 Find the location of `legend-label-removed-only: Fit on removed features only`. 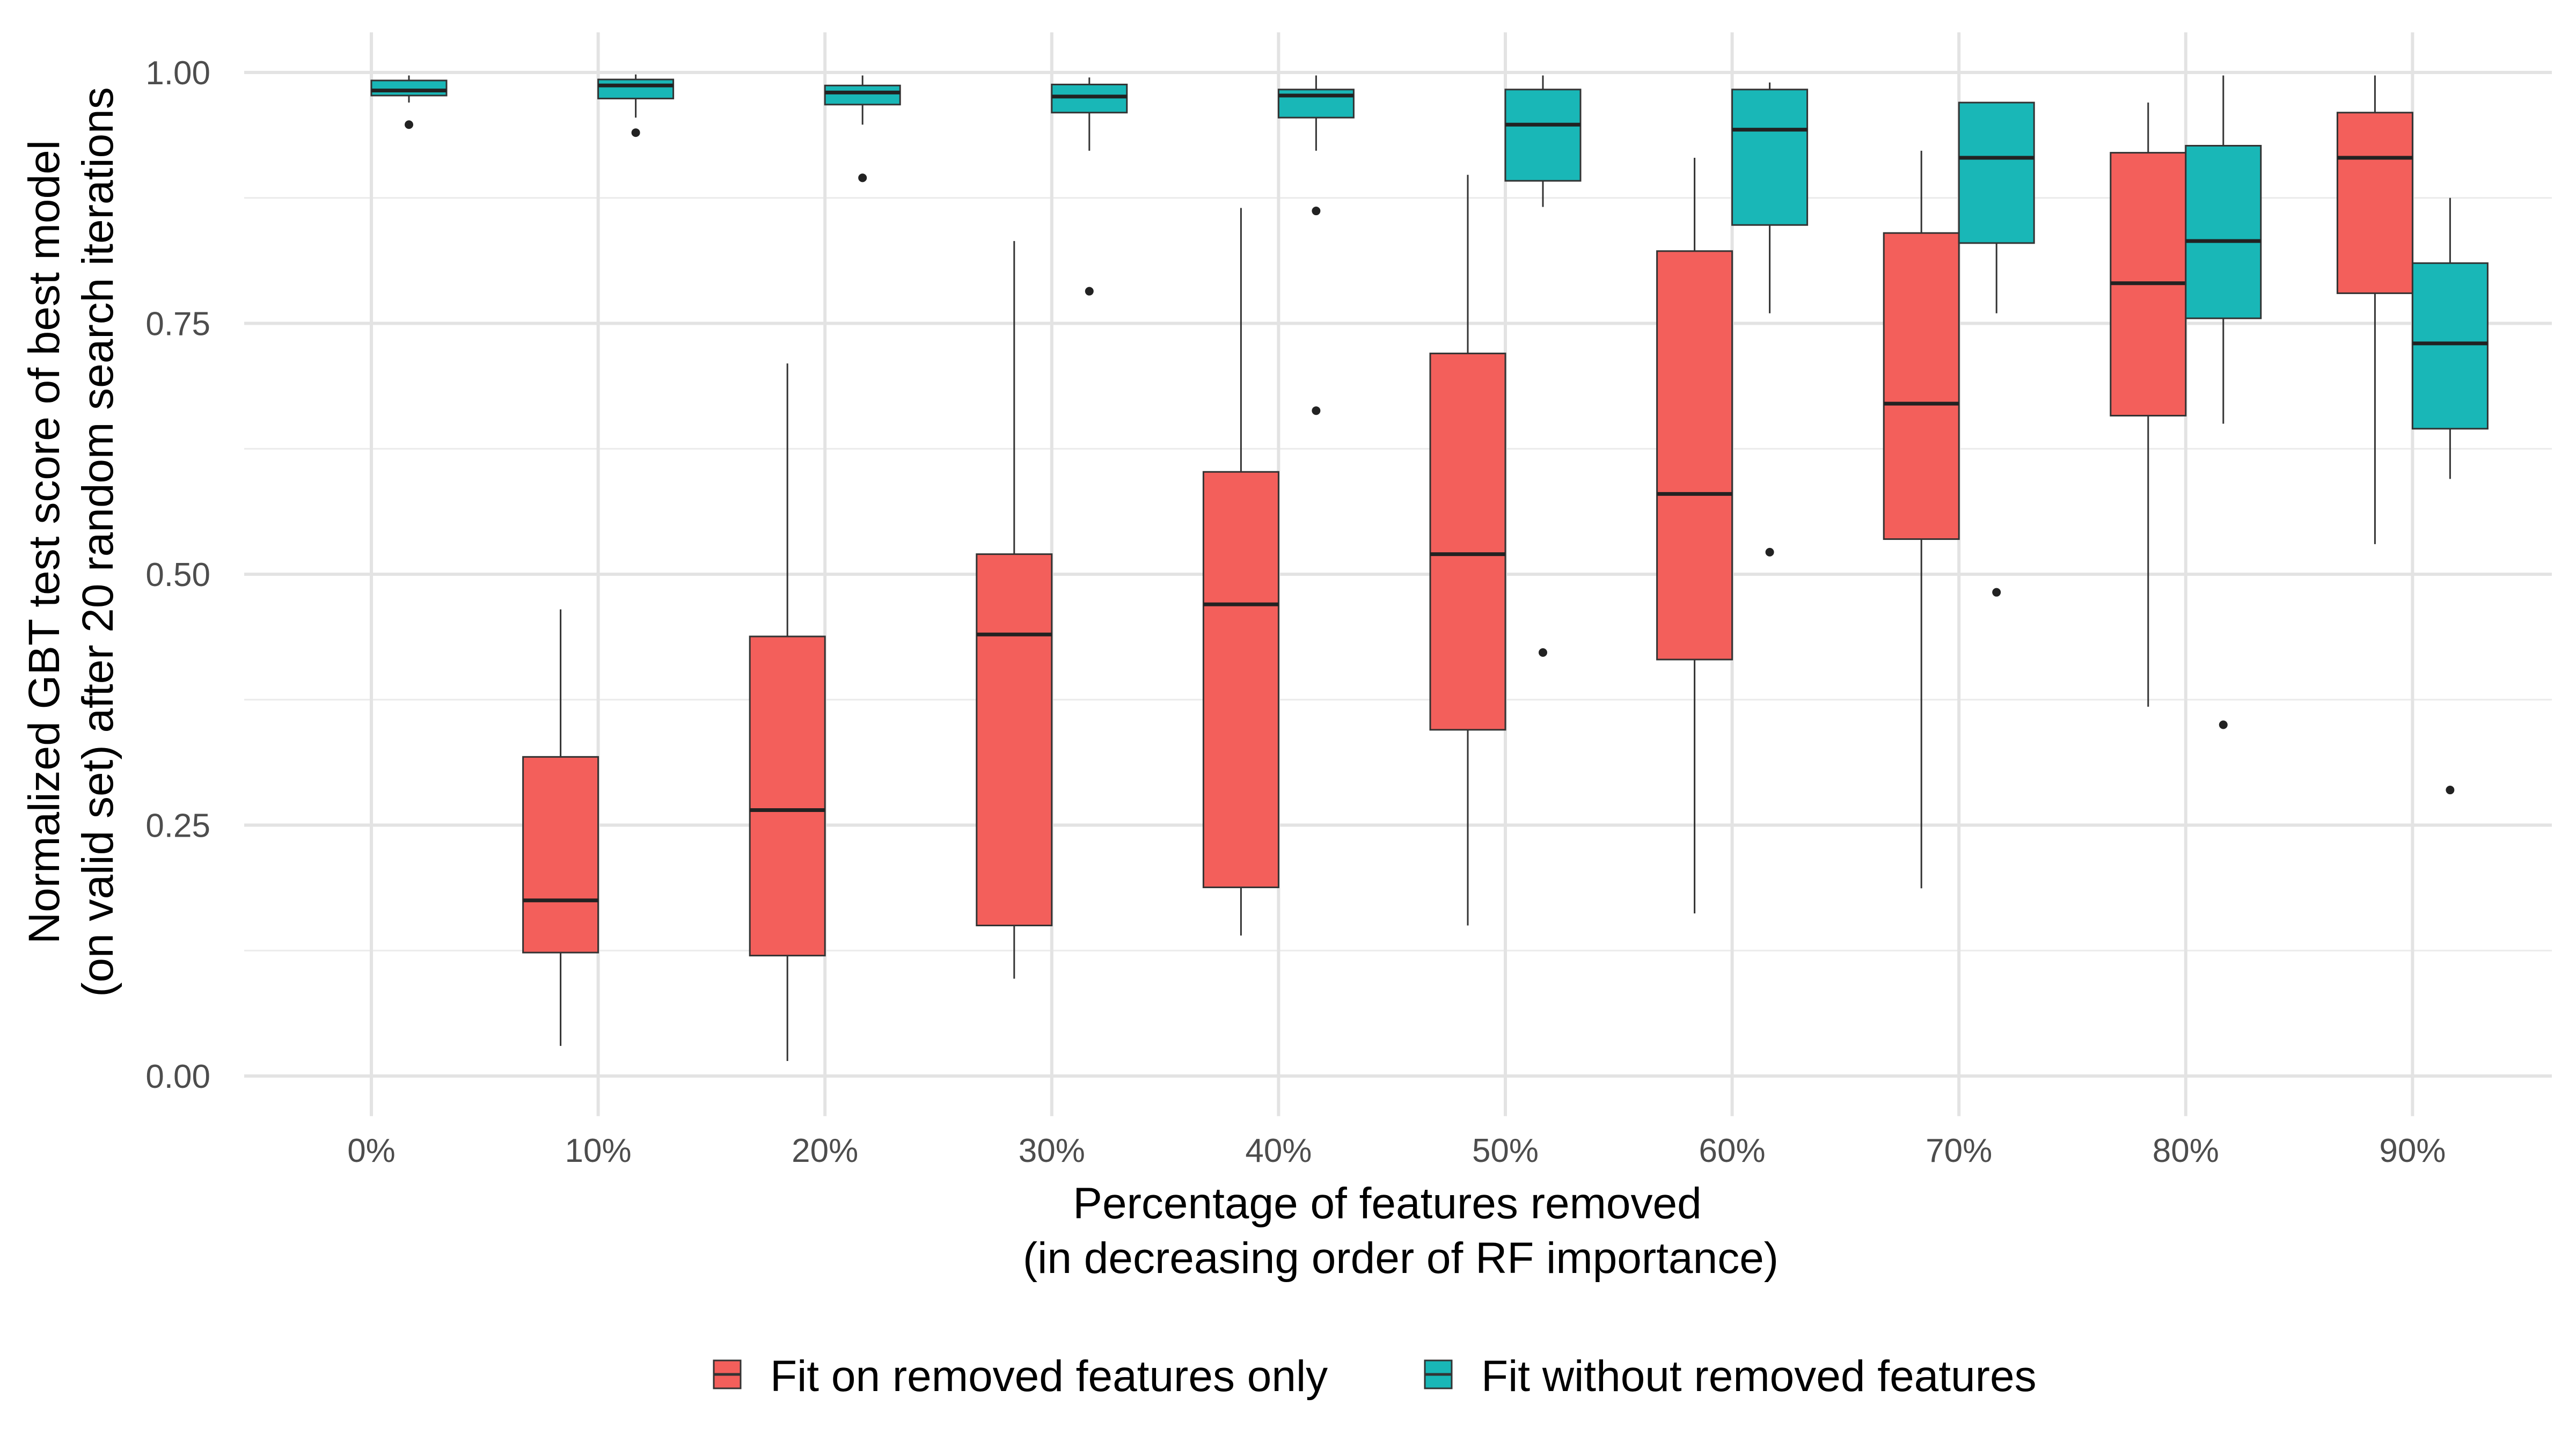

legend-label-removed-only: Fit on removed features only is located at coordinates (1049, 1376).